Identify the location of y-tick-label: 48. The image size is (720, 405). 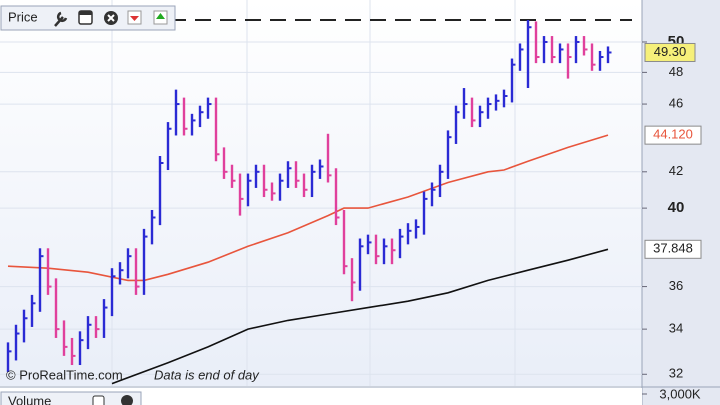
(676, 71).